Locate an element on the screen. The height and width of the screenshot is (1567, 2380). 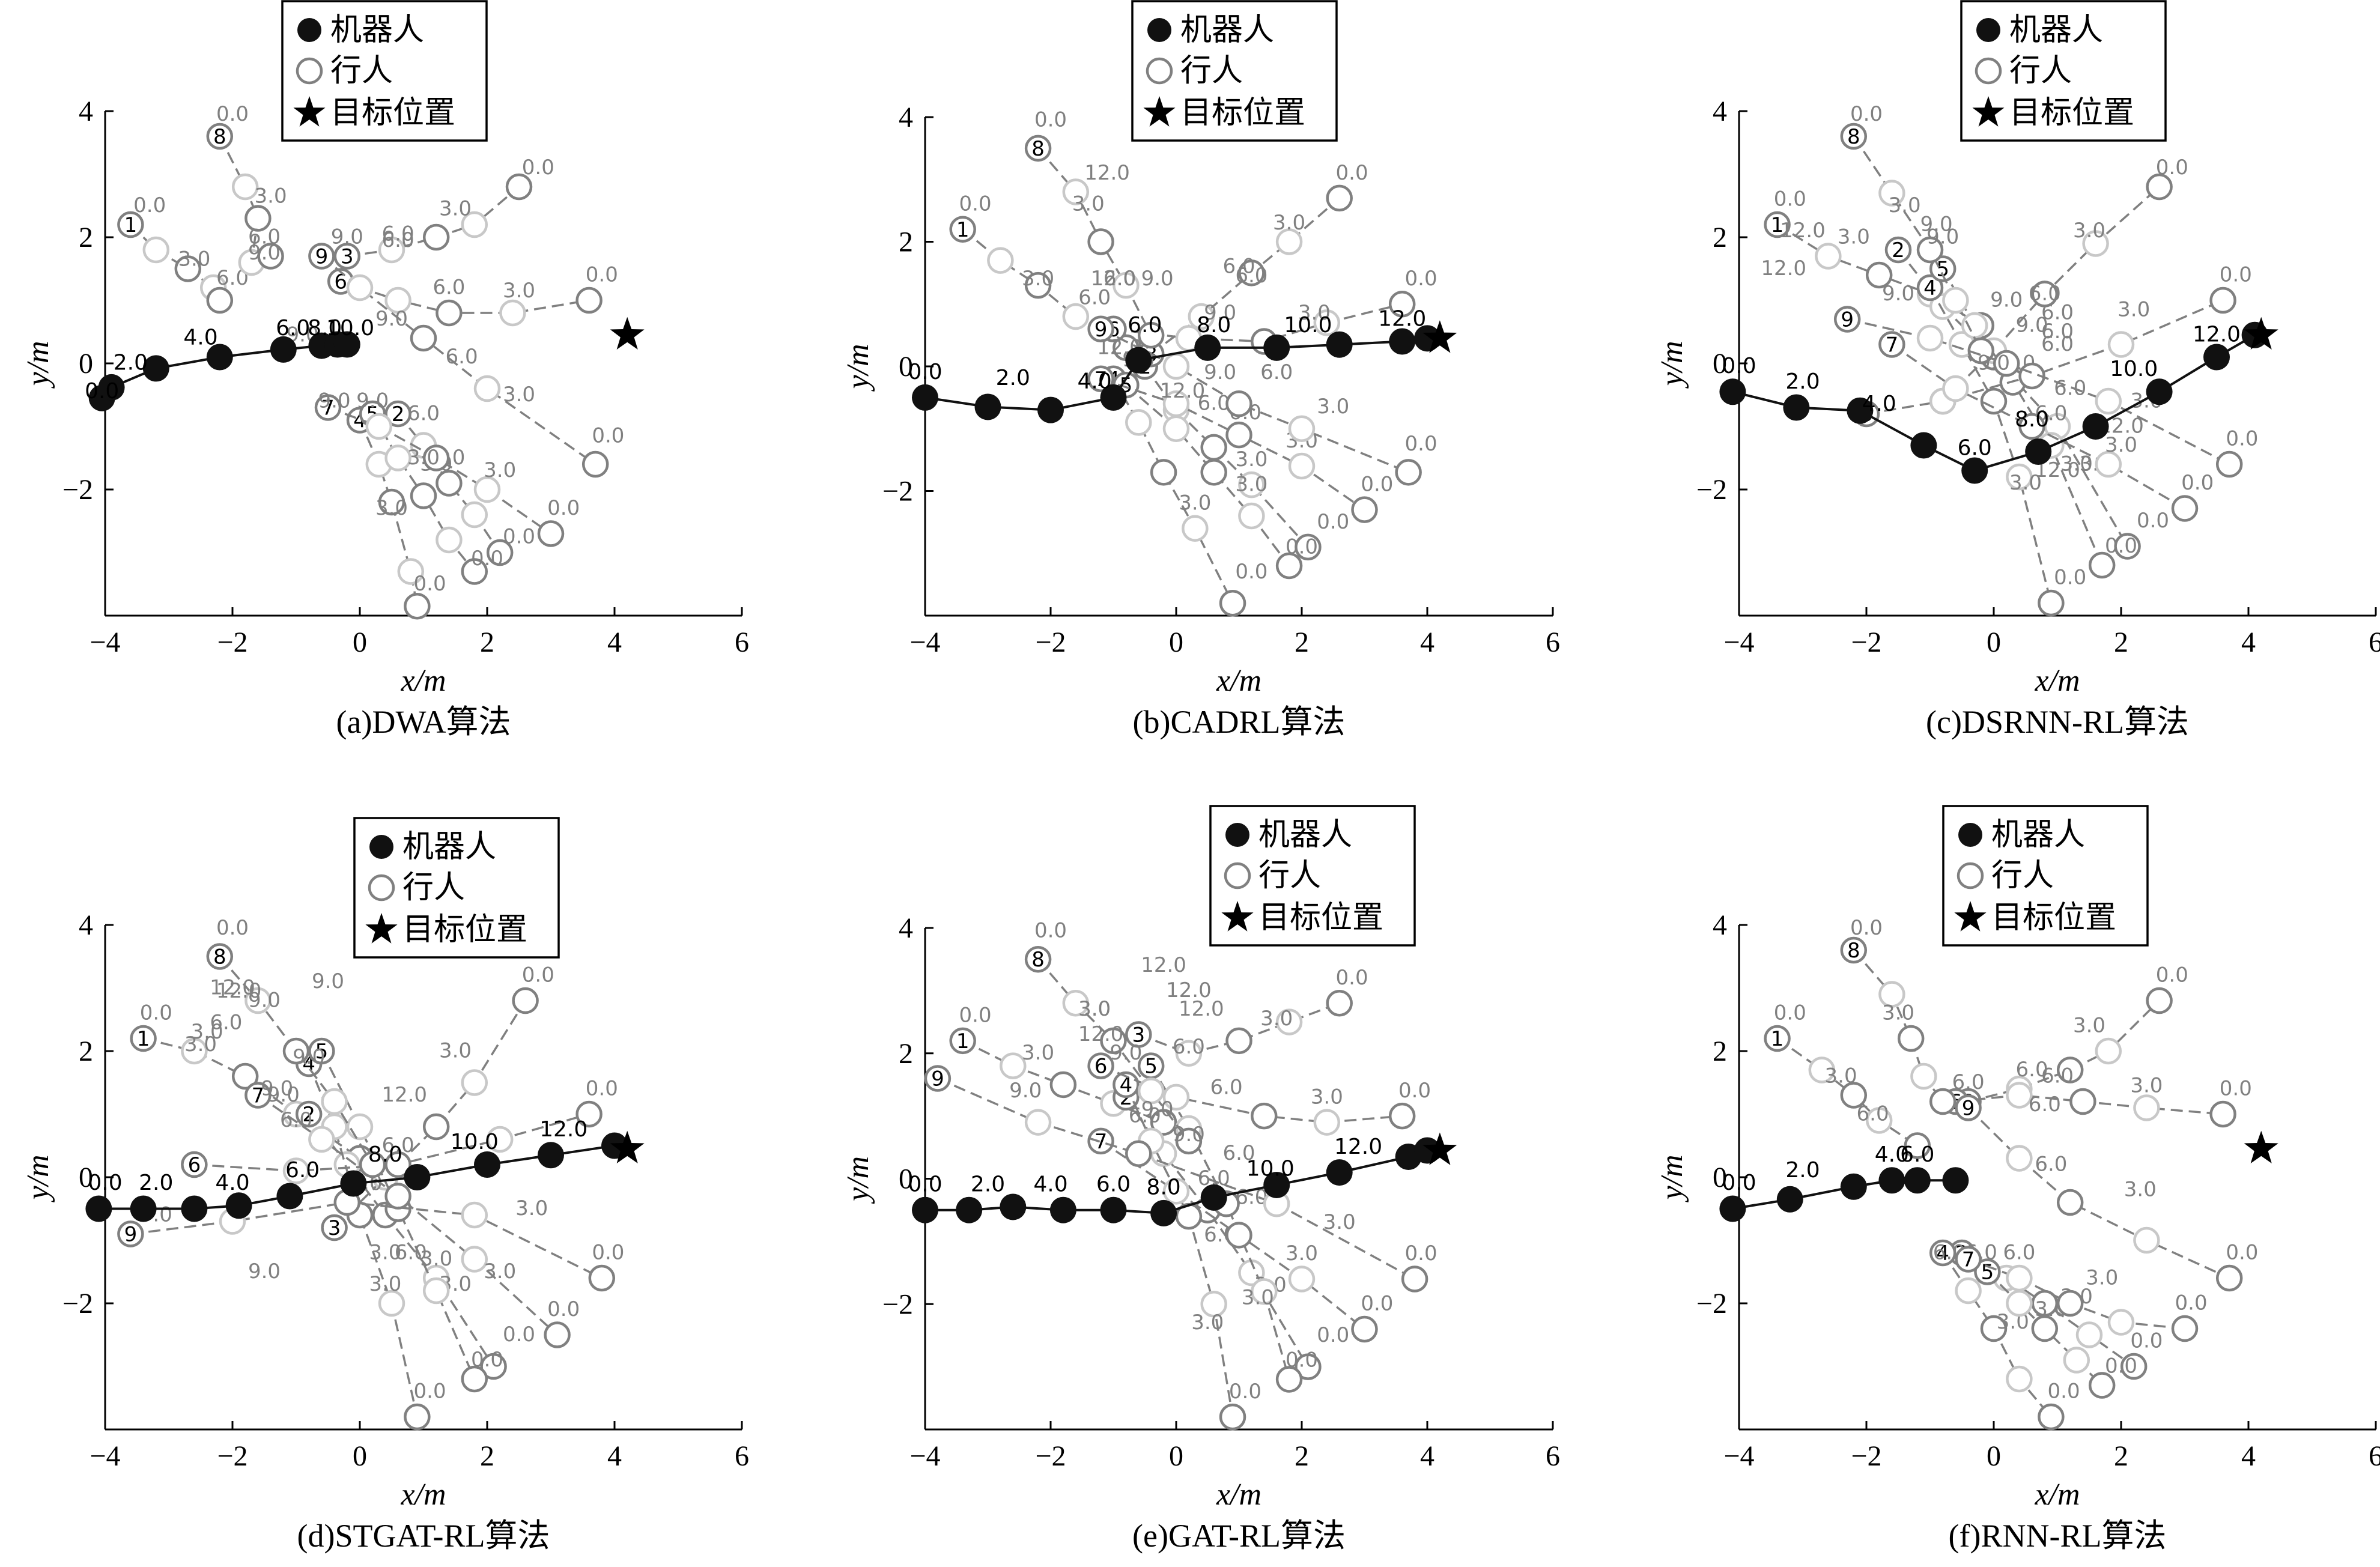
robot-time-label: 2.0 is located at coordinates (1803, 1170).